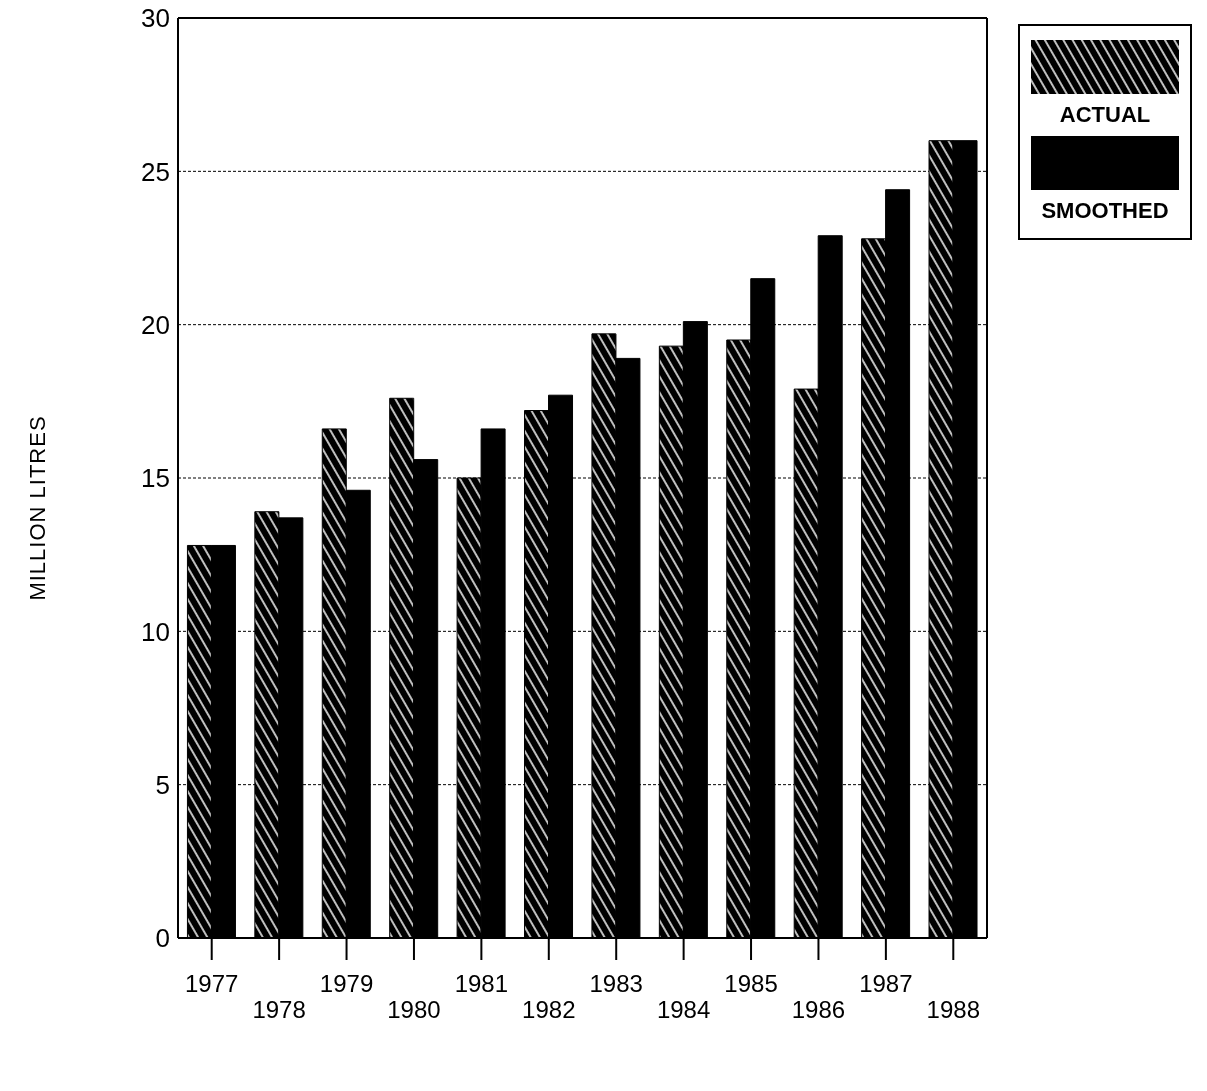 This screenshot has width=1207, height=1091. Describe the element at coordinates (481, 983) in the screenshot. I see `x-tick-label: 1981` at that location.